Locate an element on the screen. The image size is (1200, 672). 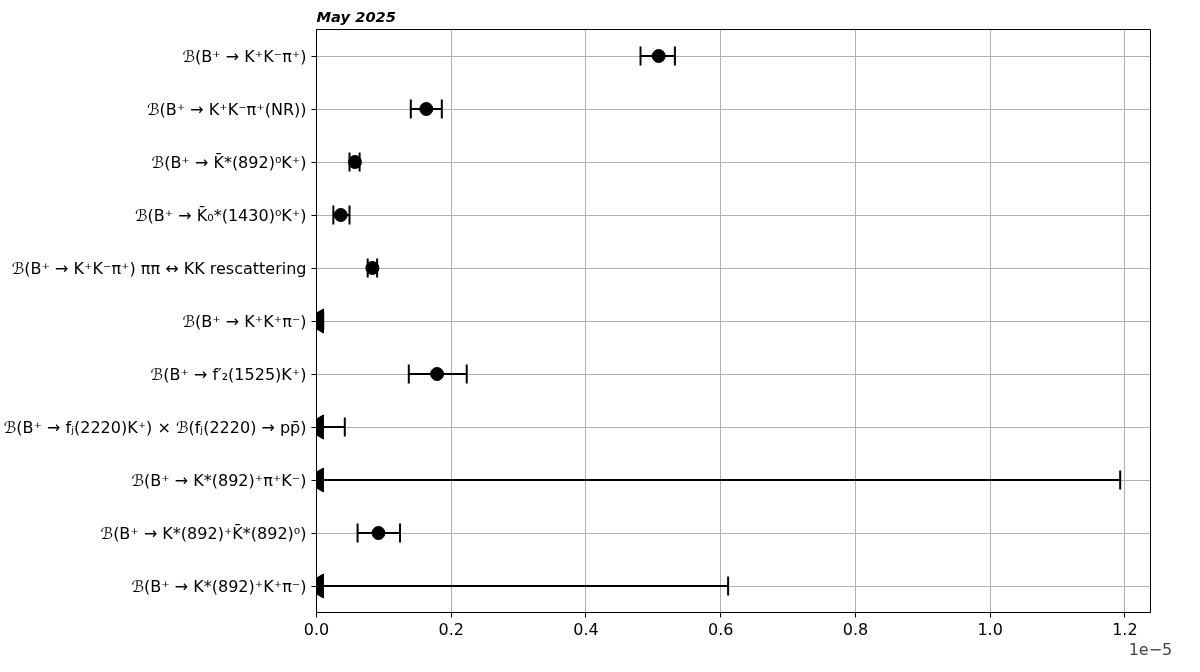
x-tick-label: 0.2 is located at coordinates (451, 629).